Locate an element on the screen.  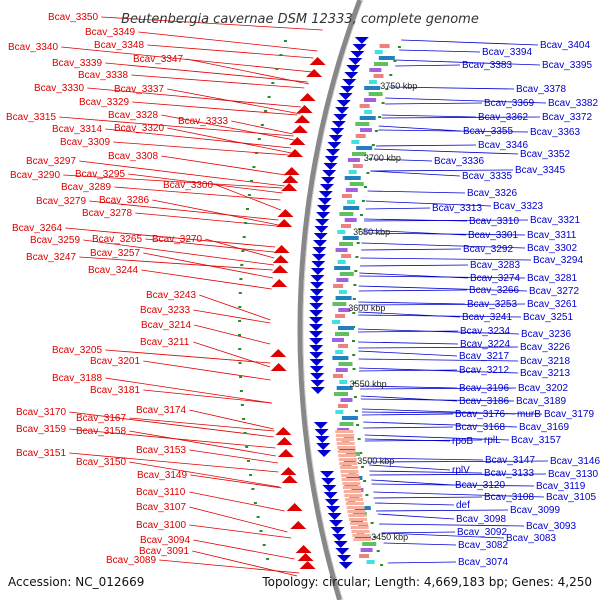
forward-gene-label: Bcav_3170 is located at coordinates (41, 412).